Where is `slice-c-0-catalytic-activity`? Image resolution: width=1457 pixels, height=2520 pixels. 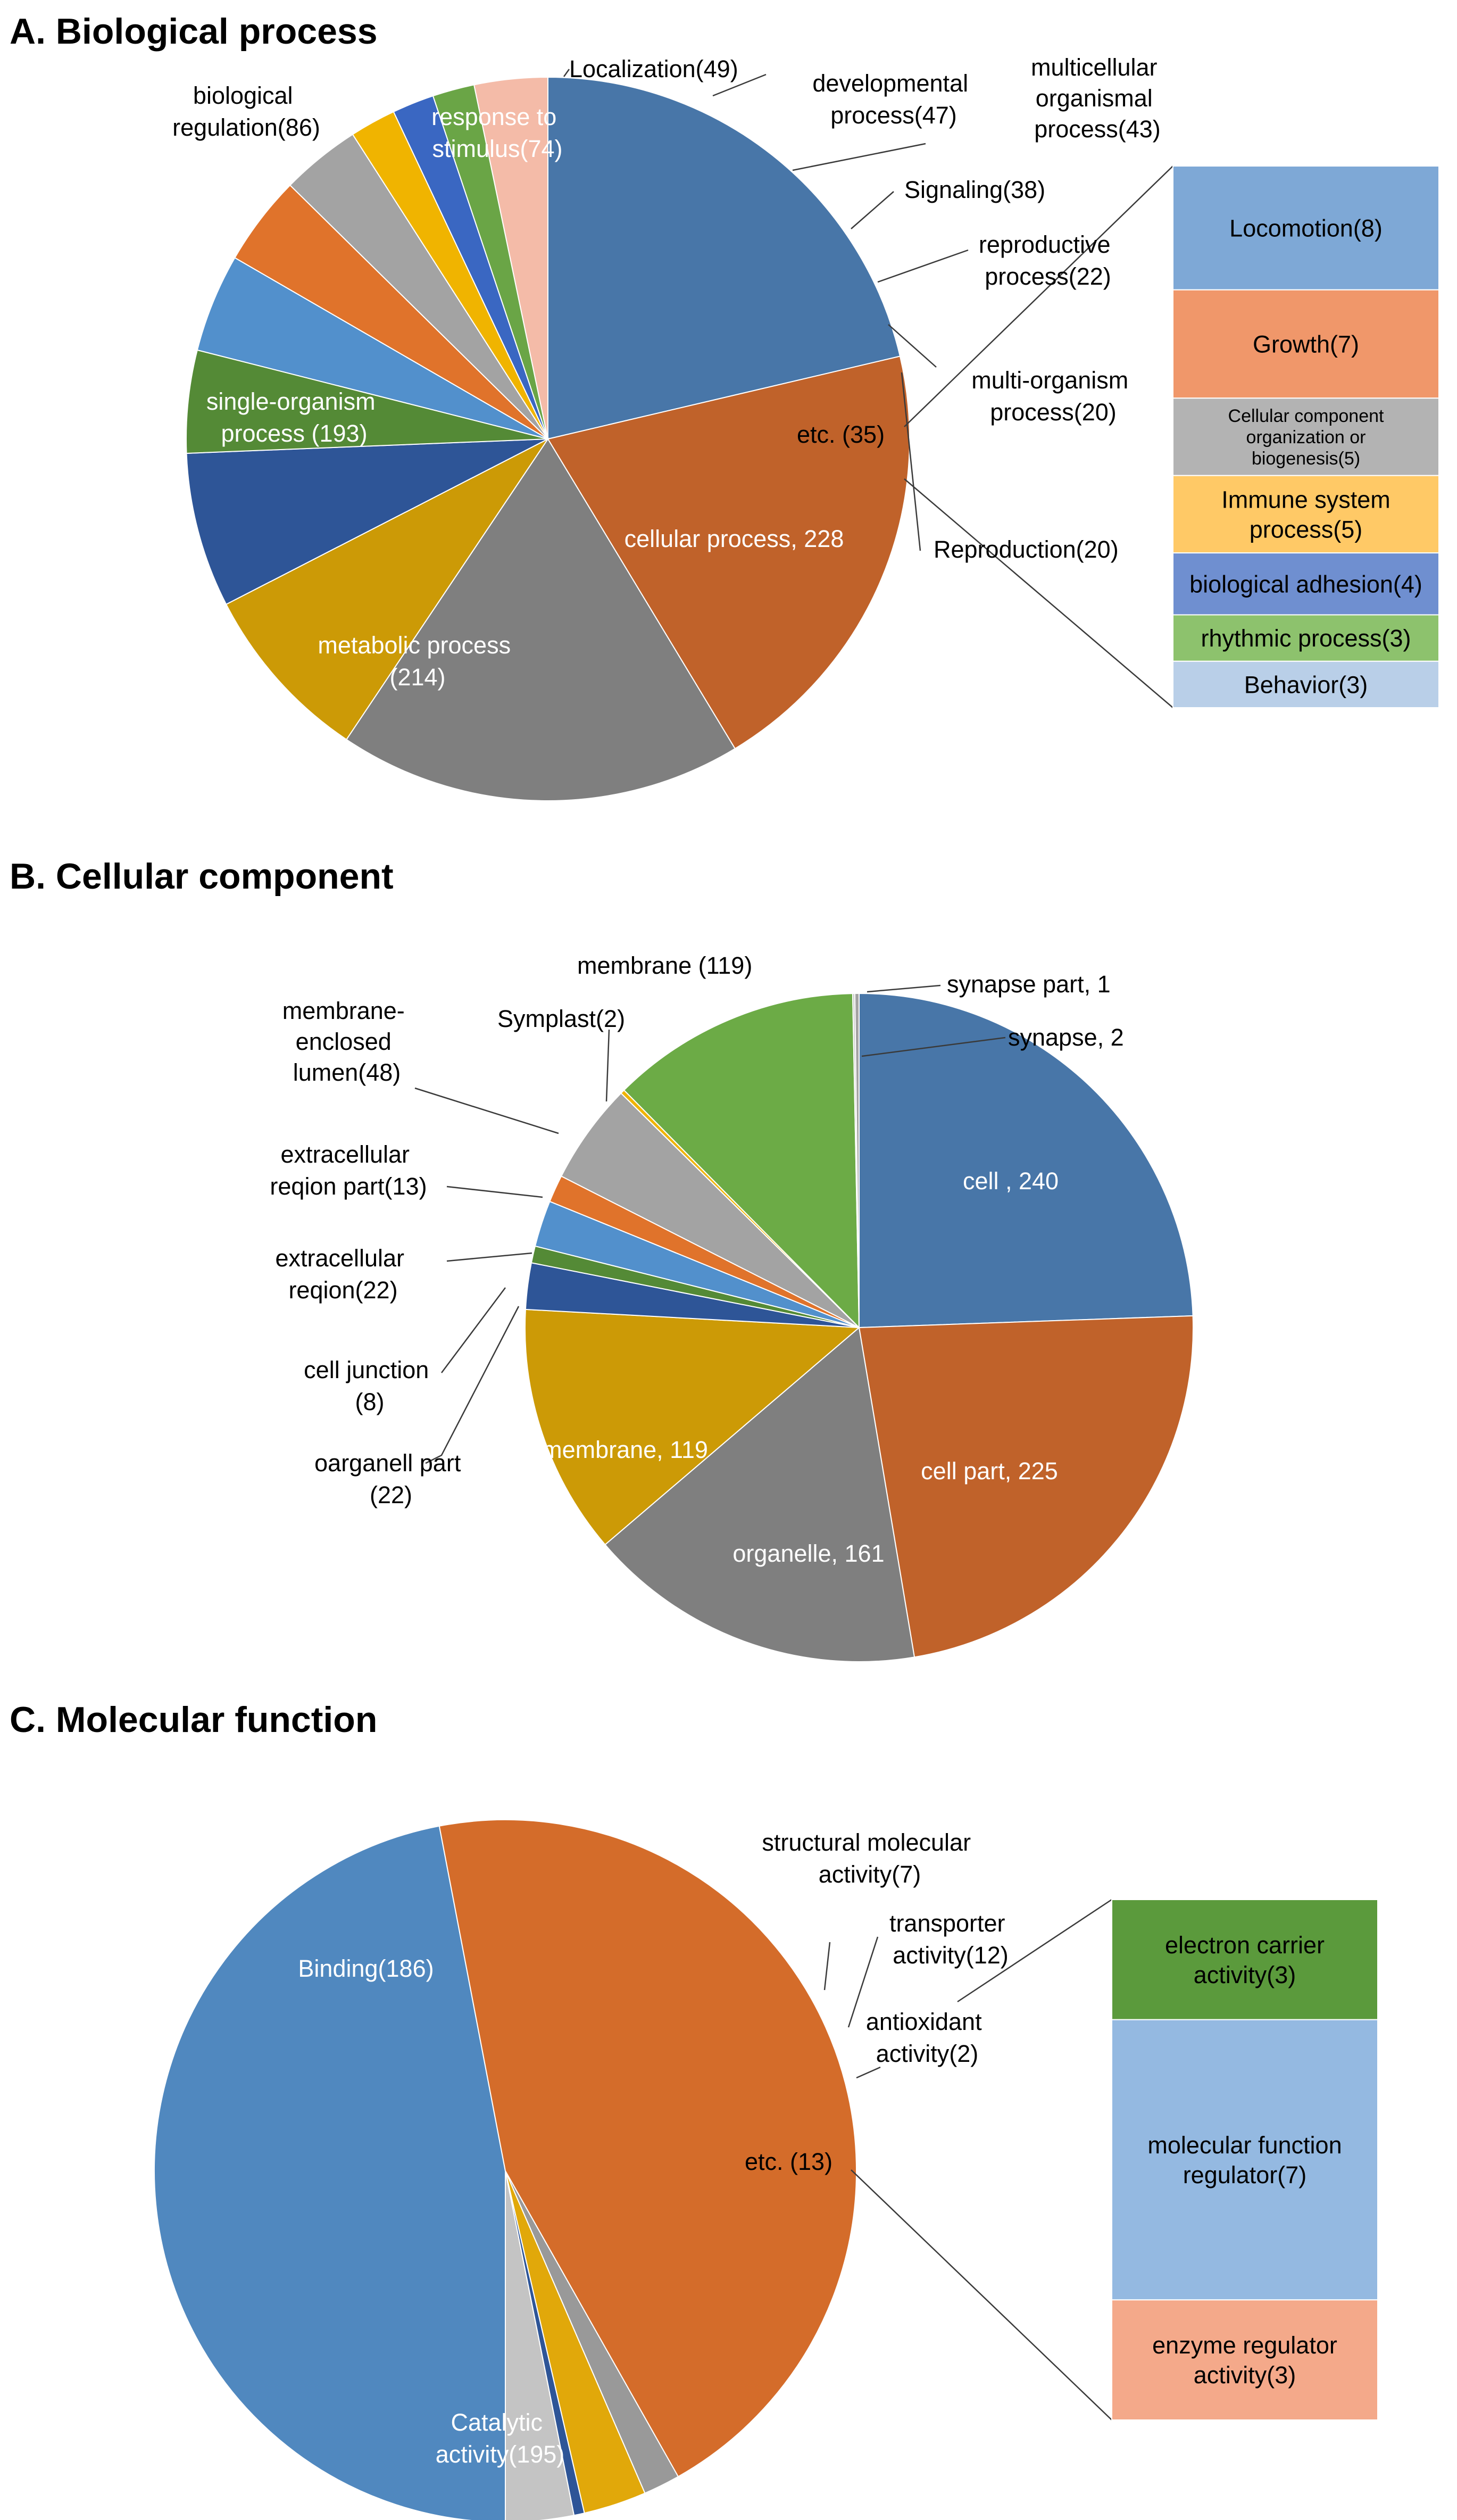 slice-c-0-catalytic-activity is located at coordinates (329, 2172).